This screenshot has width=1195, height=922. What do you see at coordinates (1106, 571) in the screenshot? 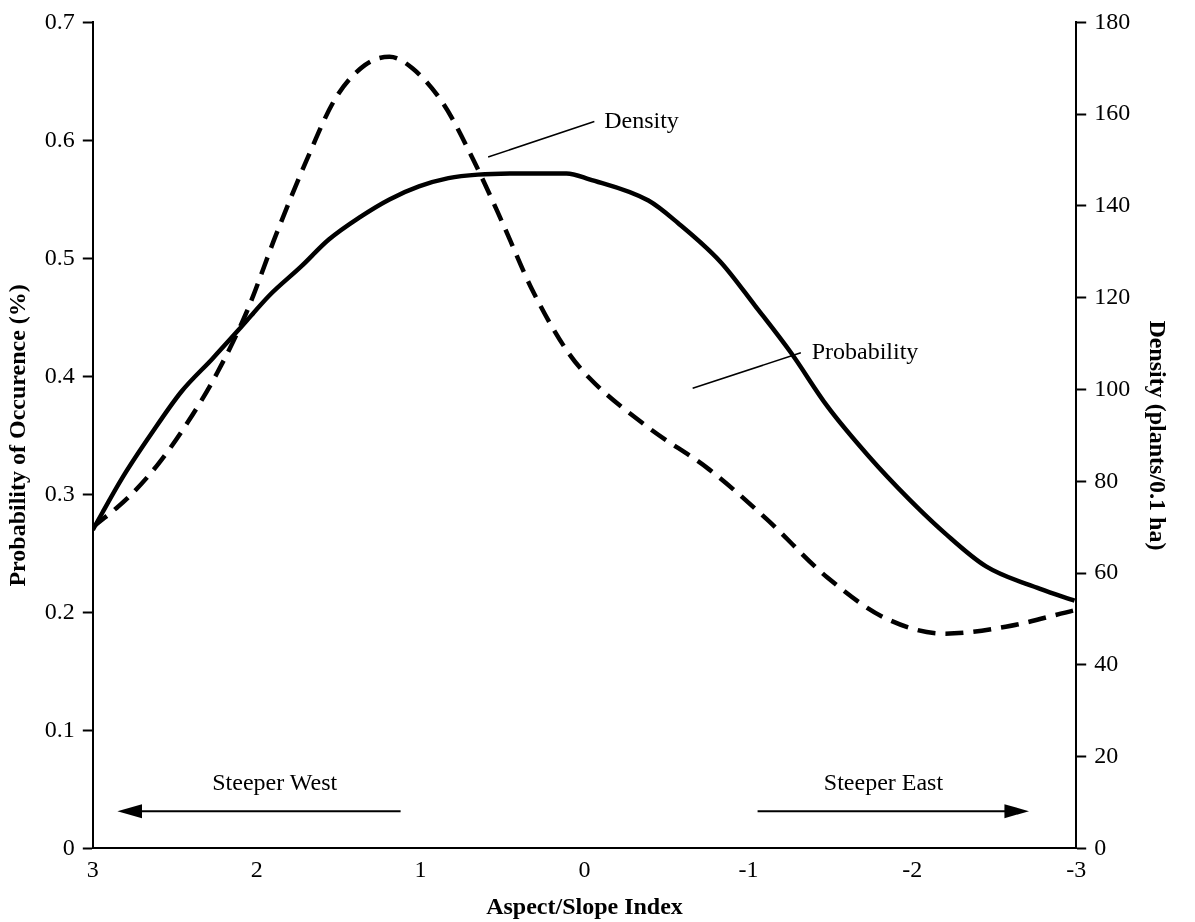
I see `y2-tick-label: 60` at bounding box center [1106, 571].